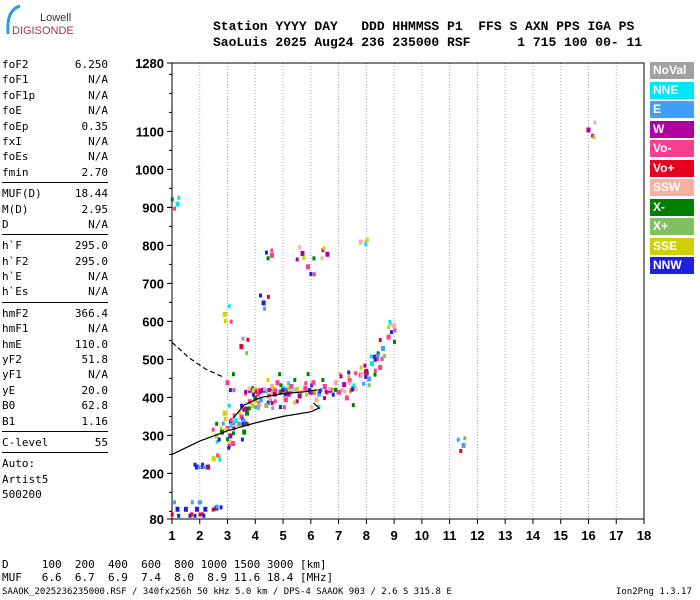  What do you see at coordinates (616, 535) in the screenshot?
I see `x-tick-label: 17` at bounding box center [616, 535].